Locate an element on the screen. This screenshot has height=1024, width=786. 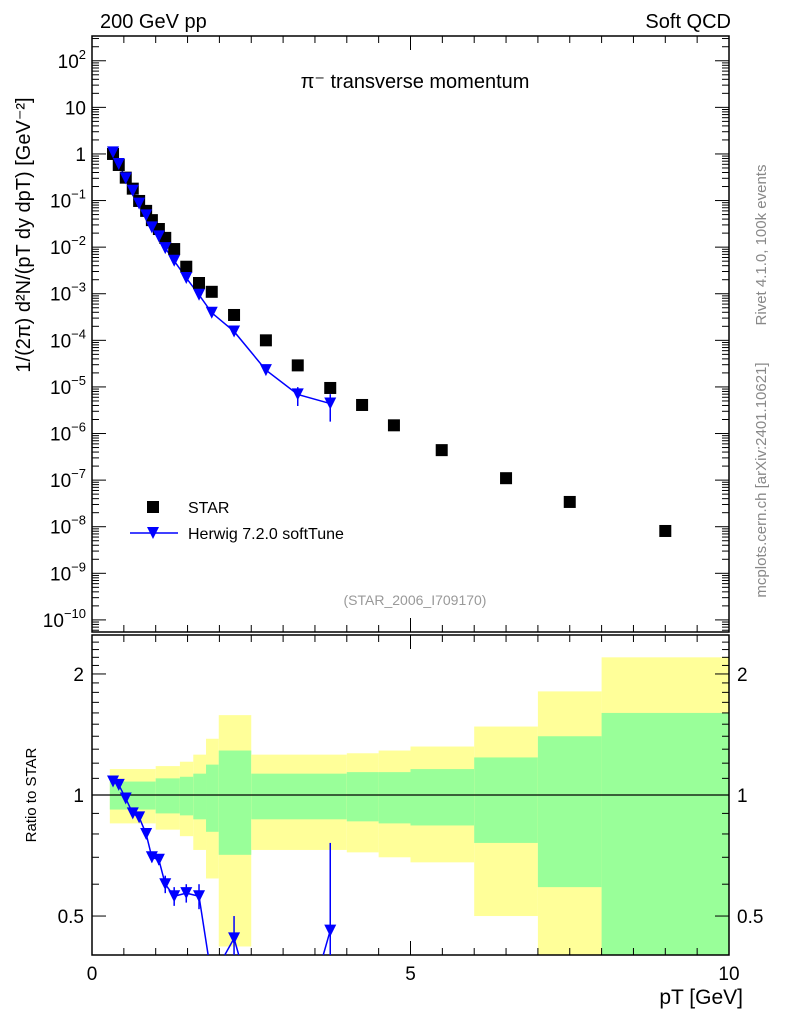
ratio-y-tick-label-right: 2 is located at coordinates (742, 675).